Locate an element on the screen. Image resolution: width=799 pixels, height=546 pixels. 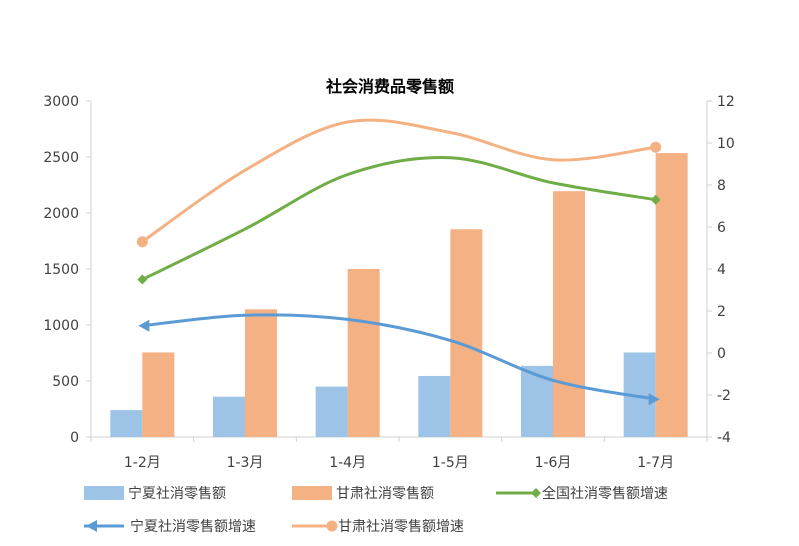
legend-item: 全国社消零售额增速 is located at coordinates (582, 493).